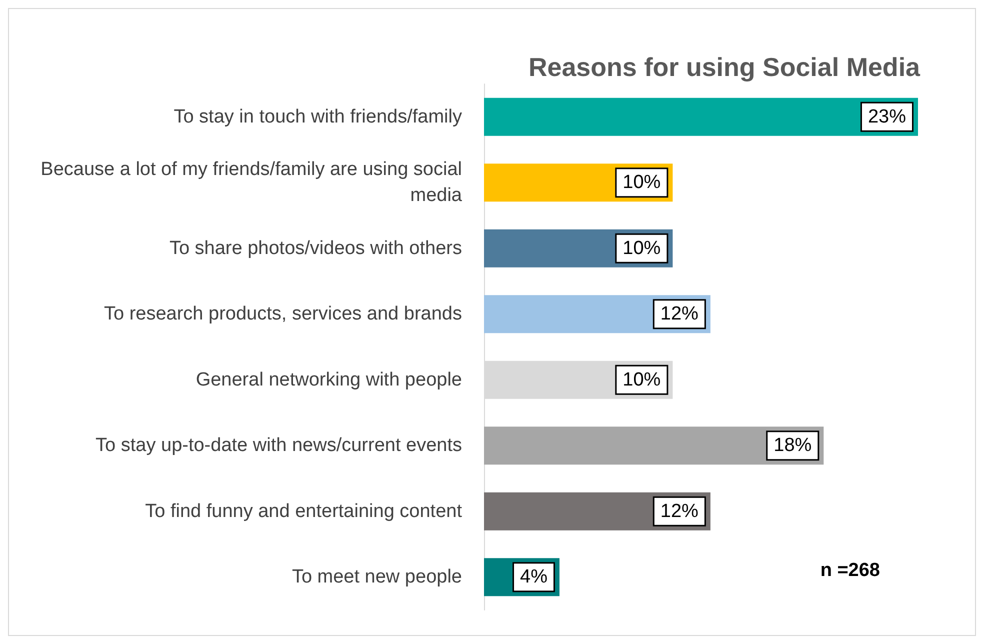 Image resolution: width=983 pixels, height=643 pixels. I want to click on y-tick-label: To research products, services and brands, so click(283, 314).